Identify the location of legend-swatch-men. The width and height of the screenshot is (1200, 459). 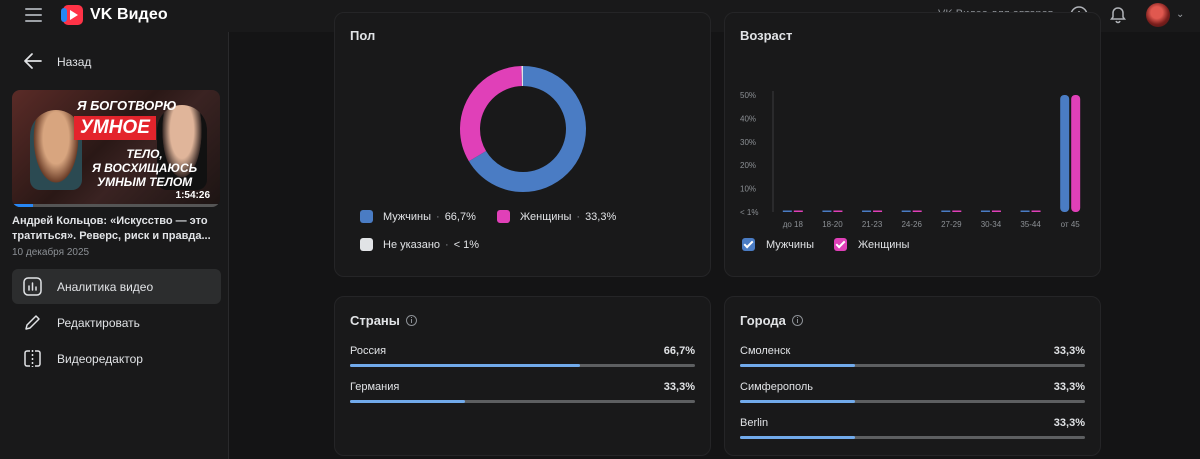
(366, 216).